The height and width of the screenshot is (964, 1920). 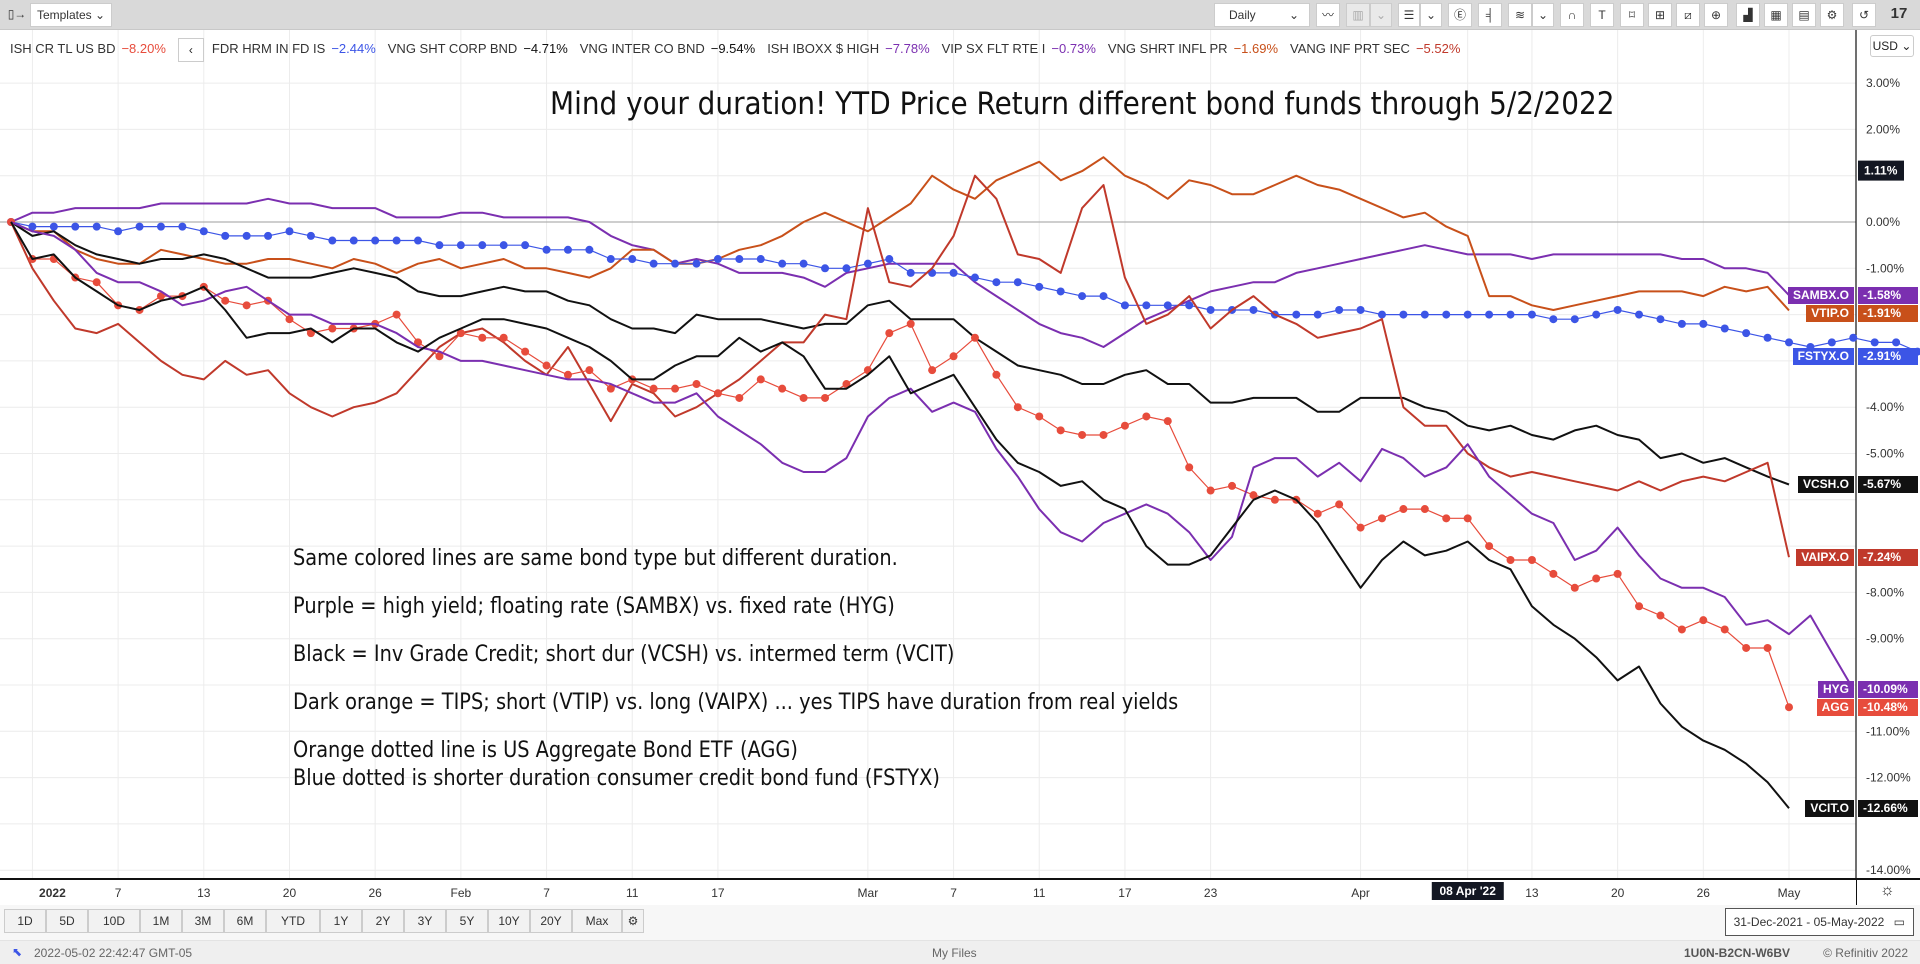 I want to click on legend-item: VANG INF PRT SEC −5.52%, so click(x=1375, y=48).